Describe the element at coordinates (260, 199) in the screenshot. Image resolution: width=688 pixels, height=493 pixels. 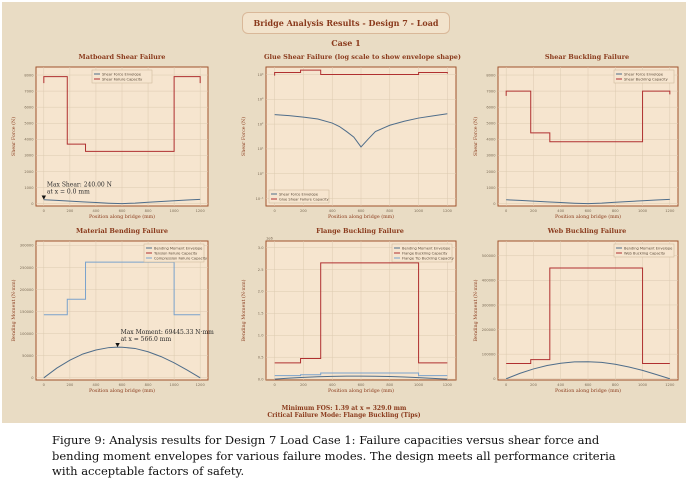
I see `y-tick-label: 10⁻¹` at that location.